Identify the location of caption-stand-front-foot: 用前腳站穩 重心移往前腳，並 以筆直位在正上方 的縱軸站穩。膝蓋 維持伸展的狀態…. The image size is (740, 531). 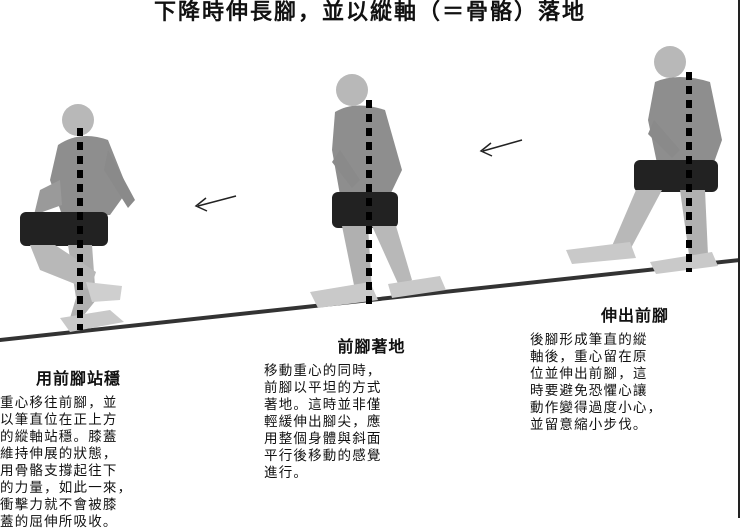
(107, 448).